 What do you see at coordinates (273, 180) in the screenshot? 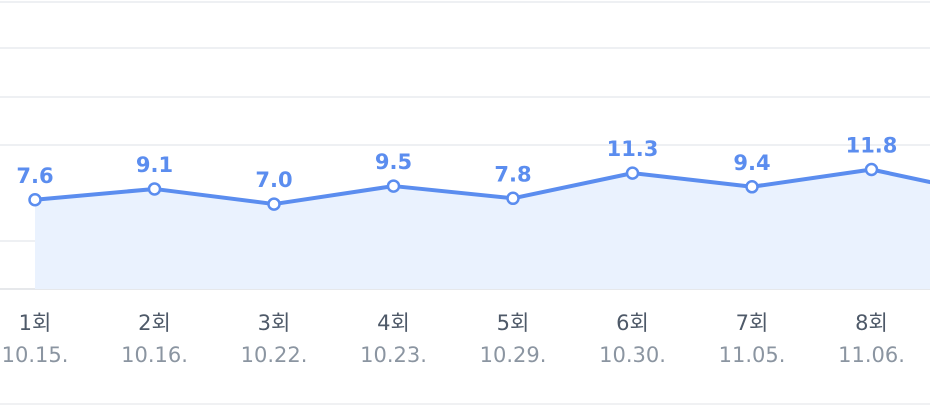
I see `value-label: 7.0` at bounding box center [273, 180].